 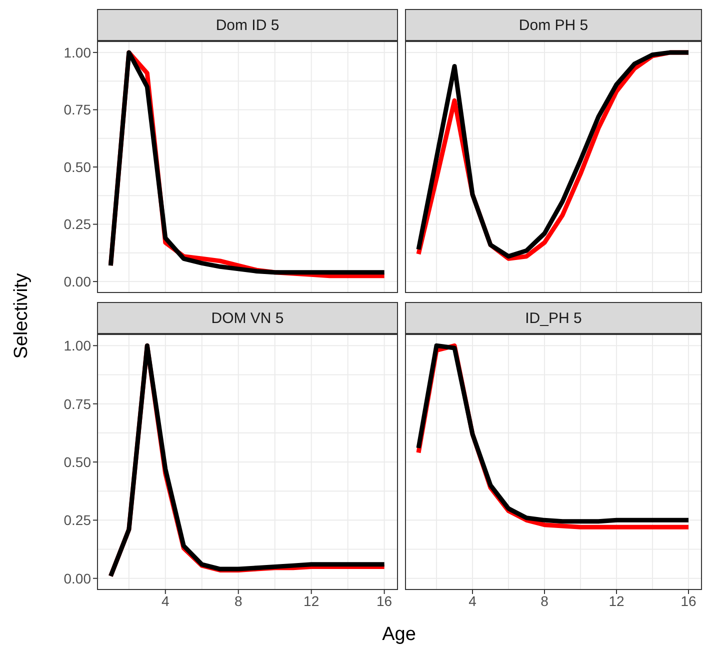 What do you see at coordinates (247, 25) in the screenshot?
I see `chart-title: Dom ID 5` at bounding box center [247, 25].